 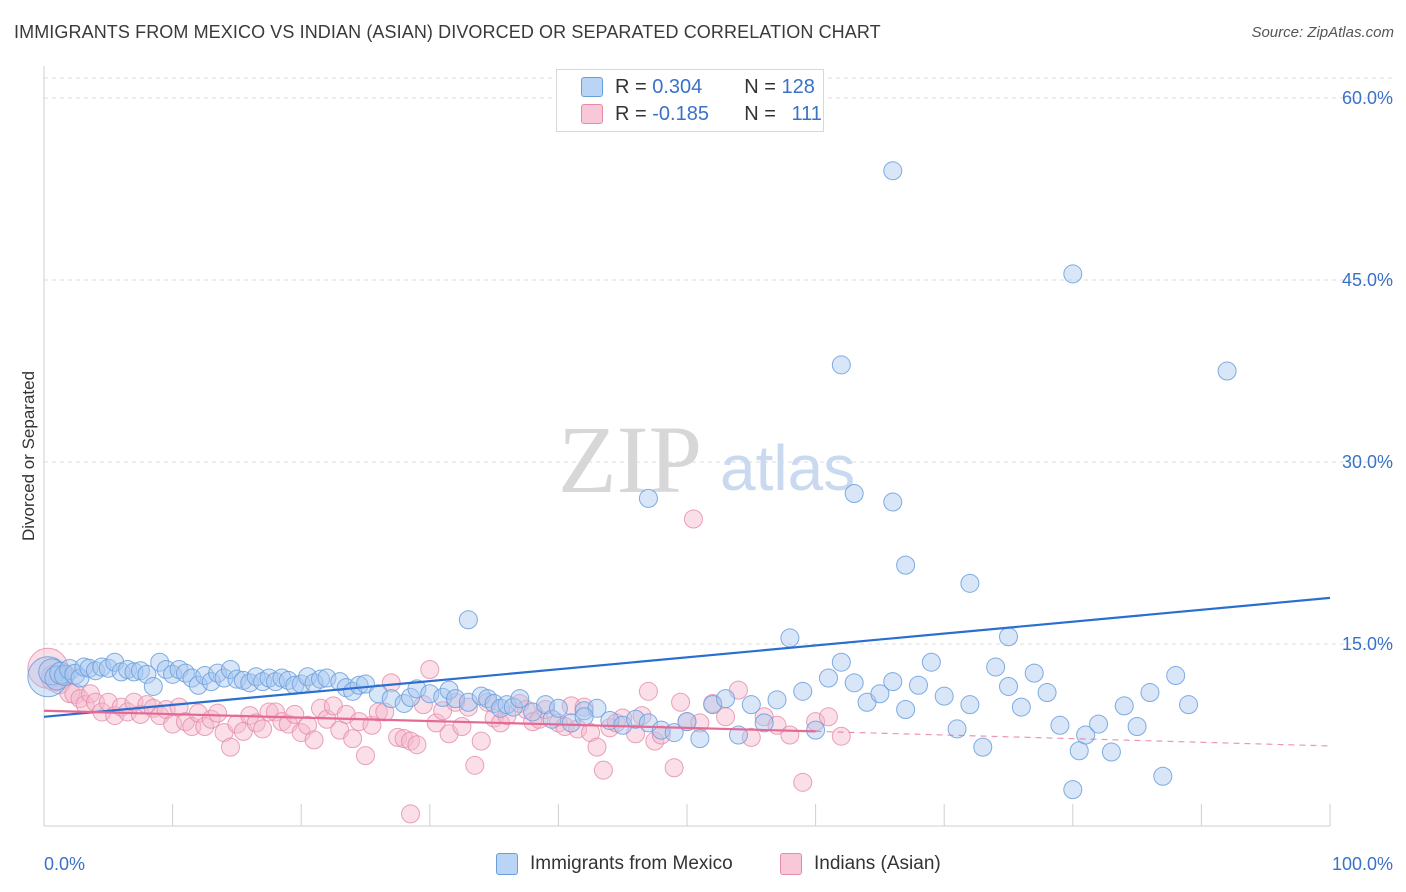 I want to click on y-tick-label: 30.0%, so click(x=1367, y=462).